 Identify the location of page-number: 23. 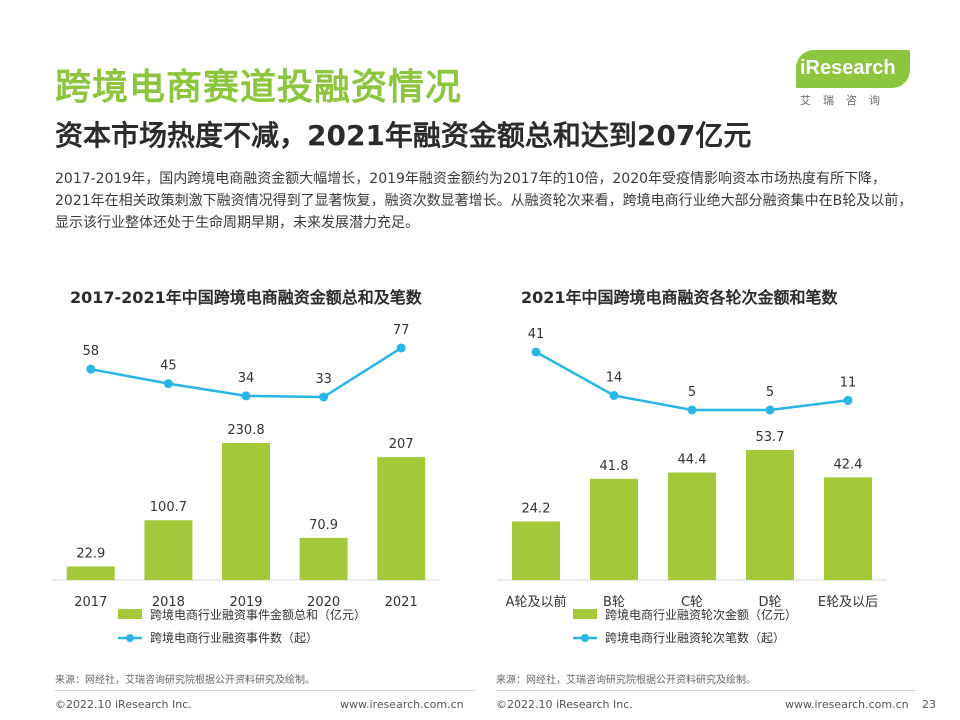
(929, 704).